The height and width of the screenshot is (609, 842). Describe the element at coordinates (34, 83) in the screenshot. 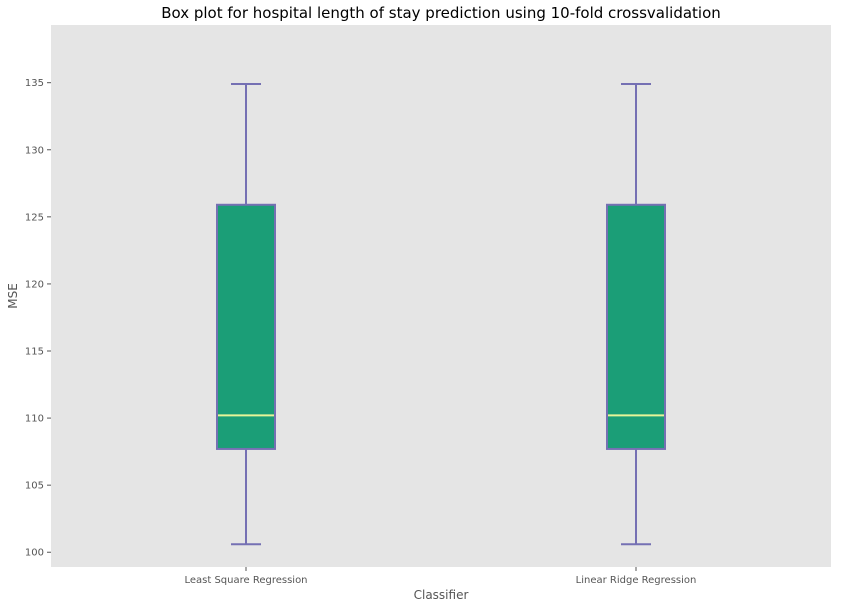

I see `y-tick-label: 135` at that location.